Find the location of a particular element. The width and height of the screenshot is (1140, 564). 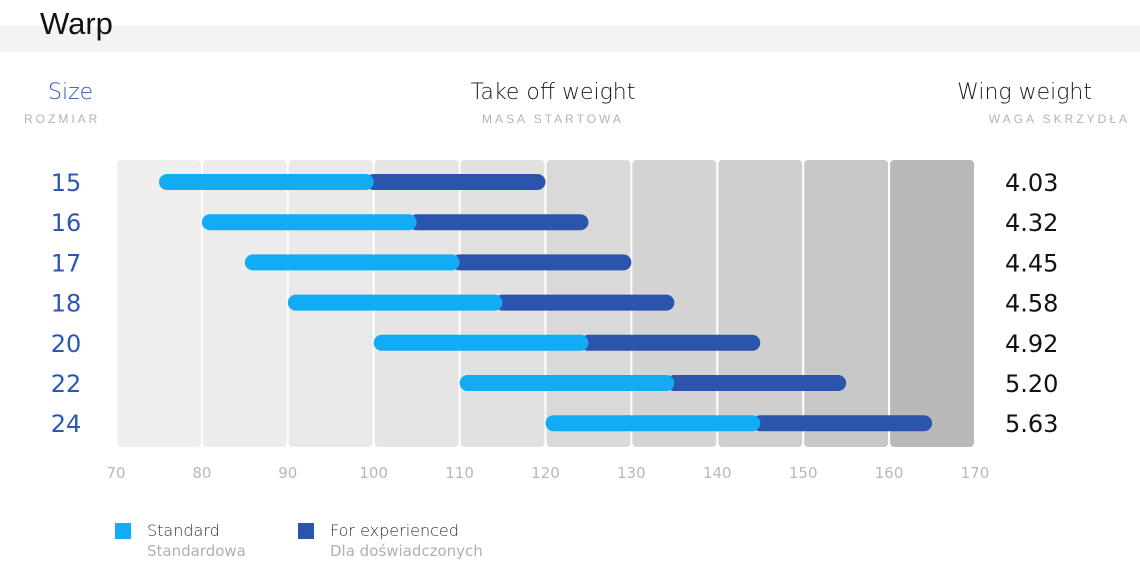

x-tick-label: 150 is located at coordinates (803, 473).